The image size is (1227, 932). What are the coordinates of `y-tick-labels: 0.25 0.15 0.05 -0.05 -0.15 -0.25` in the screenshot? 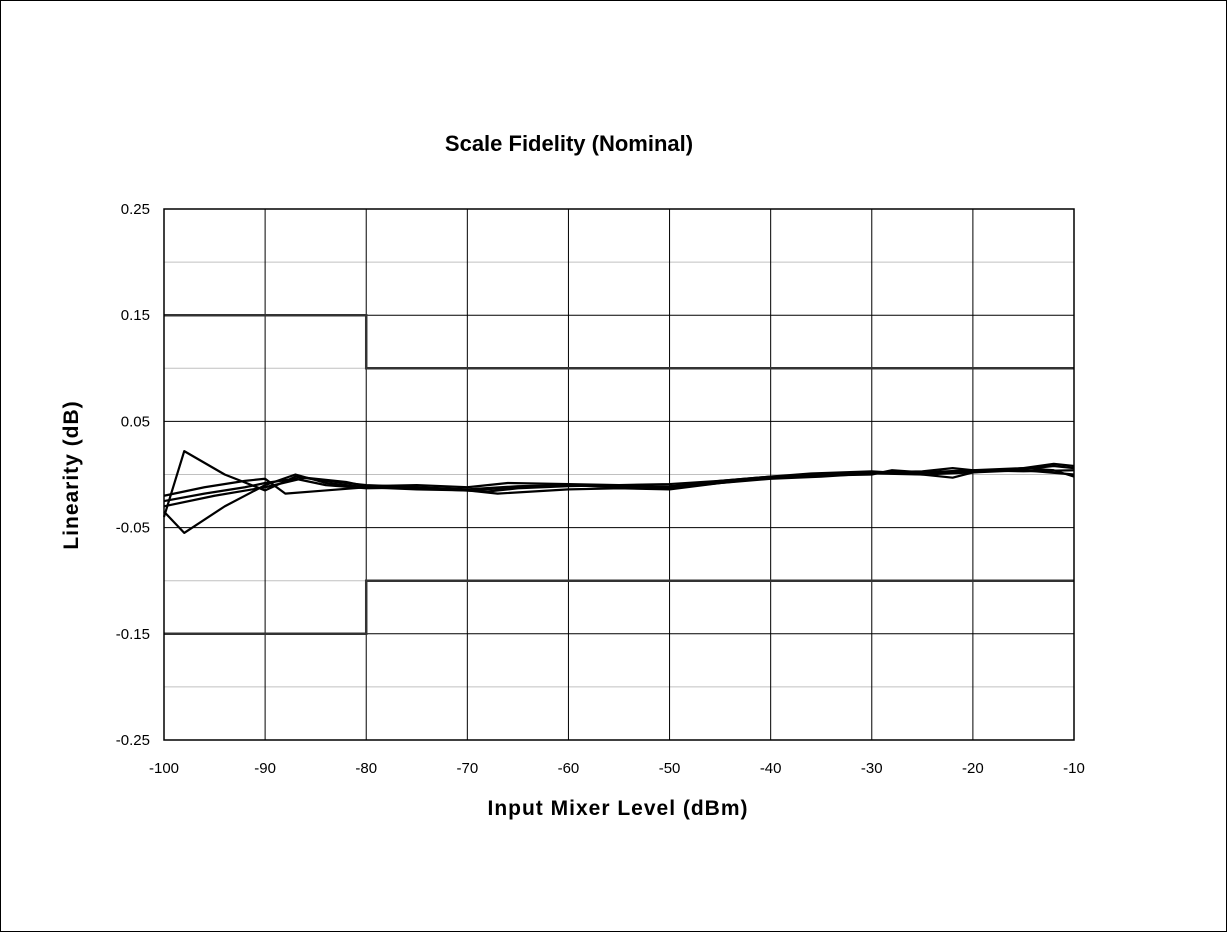 It's located at (133, 475).